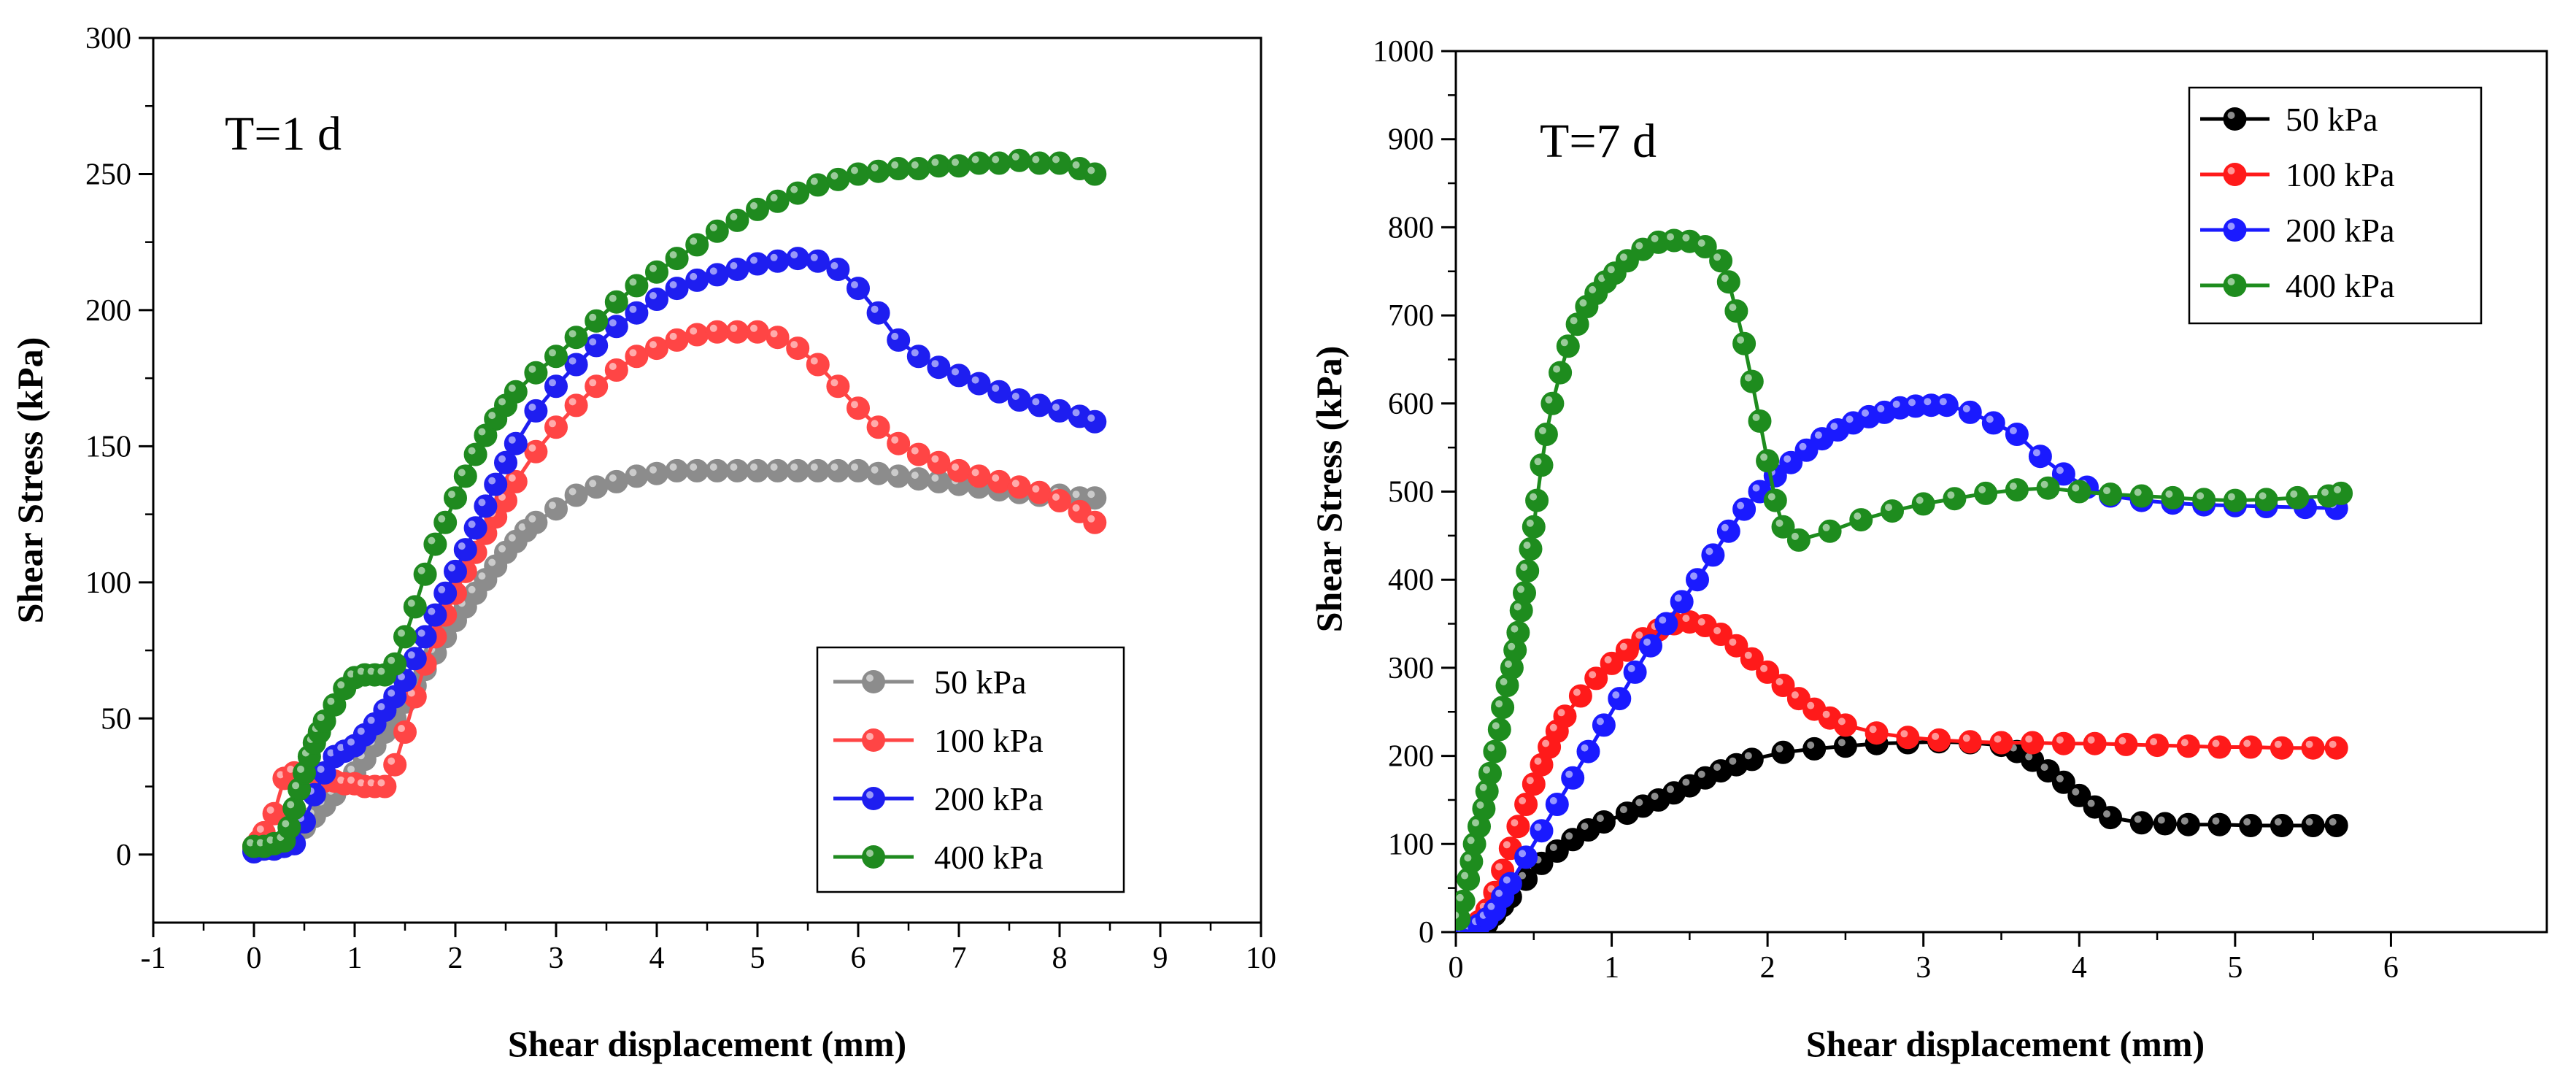  Describe the element at coordinates (283, 134) in the screenshot. I see `left-chart-title: T=1 d` at that location.